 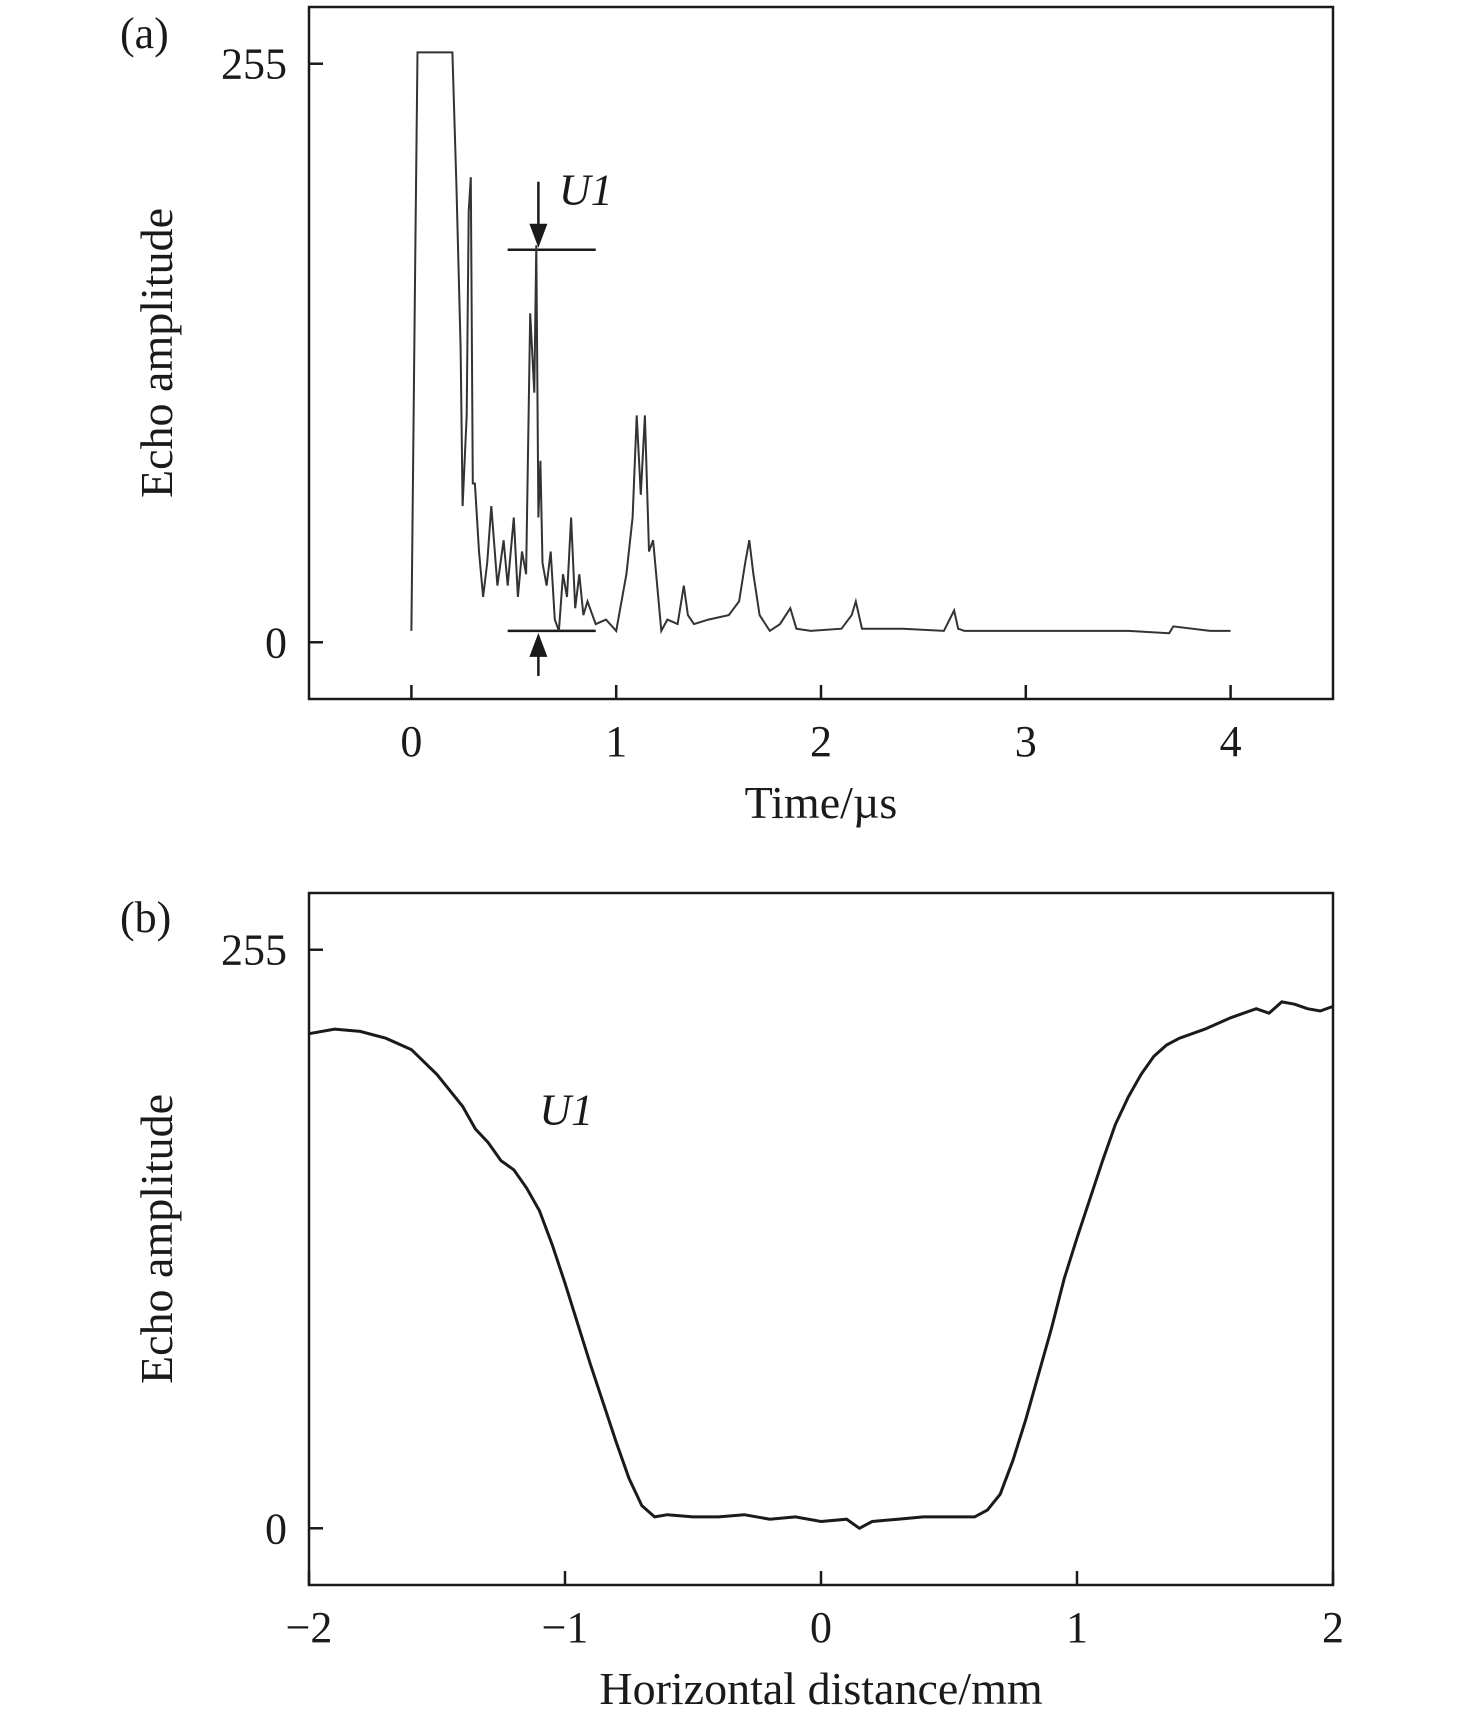 I want to click on panel-a-y-axis: 0 255, so click(x=272, y=353).